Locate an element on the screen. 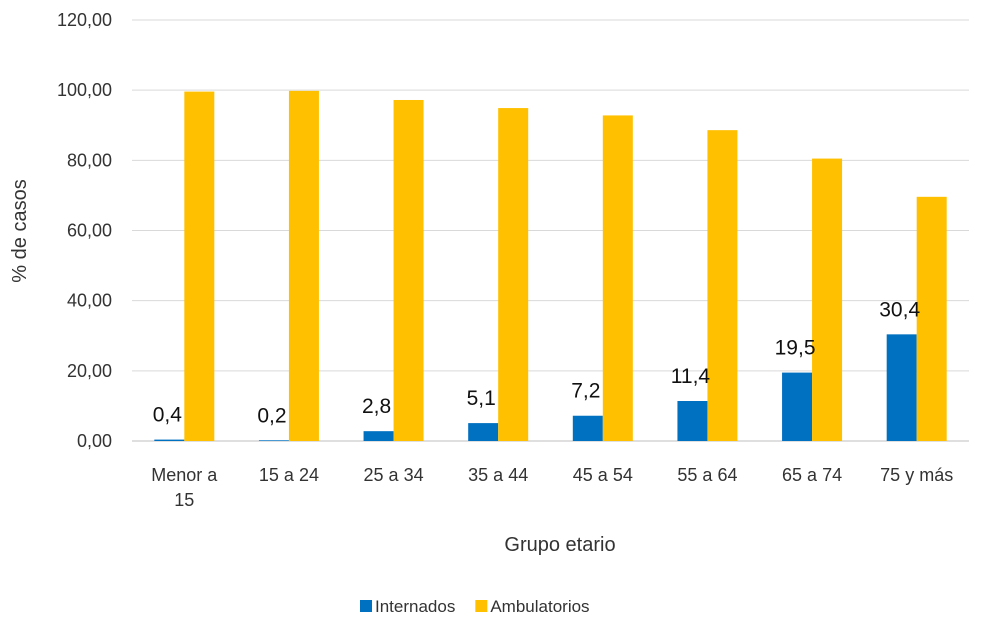  data-label: 30,4 is located at coordinates (899, 309).